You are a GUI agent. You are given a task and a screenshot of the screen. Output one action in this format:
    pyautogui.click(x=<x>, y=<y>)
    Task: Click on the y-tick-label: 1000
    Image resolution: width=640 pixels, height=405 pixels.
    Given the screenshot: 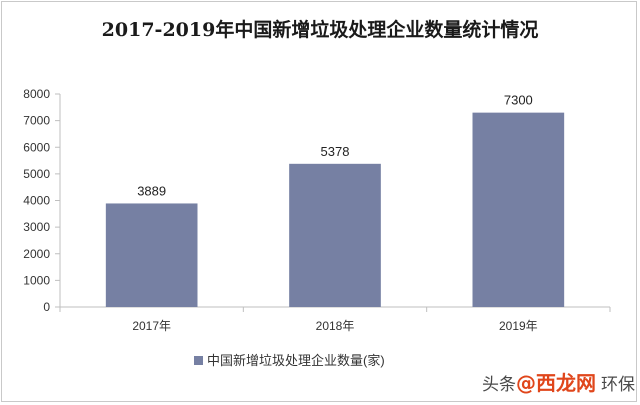 What is the action you would take?
    pyautogui.click(x=36, y=280)
    